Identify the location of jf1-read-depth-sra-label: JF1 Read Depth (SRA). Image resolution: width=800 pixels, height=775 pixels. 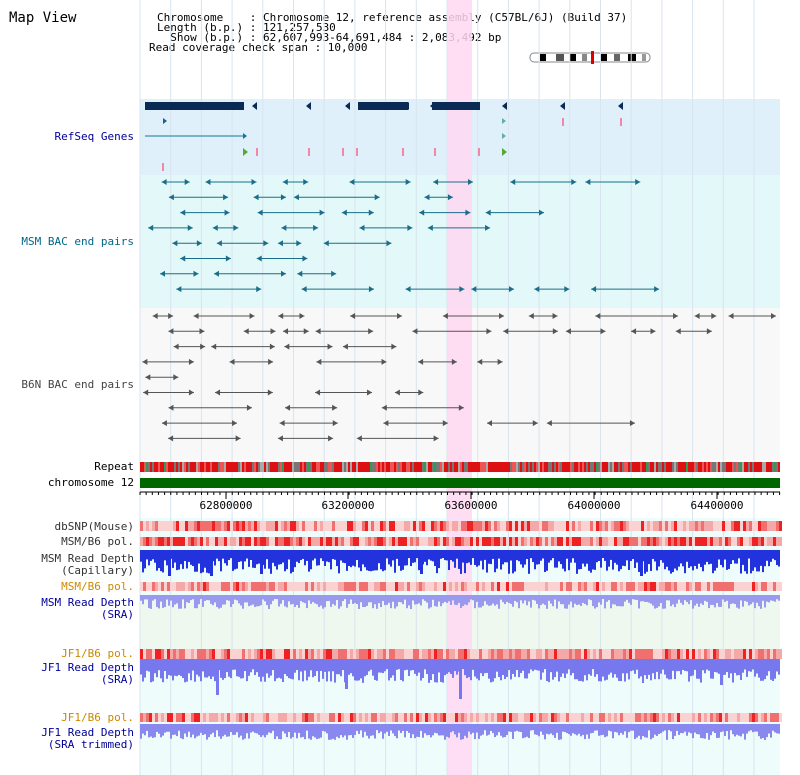
(87, 673).